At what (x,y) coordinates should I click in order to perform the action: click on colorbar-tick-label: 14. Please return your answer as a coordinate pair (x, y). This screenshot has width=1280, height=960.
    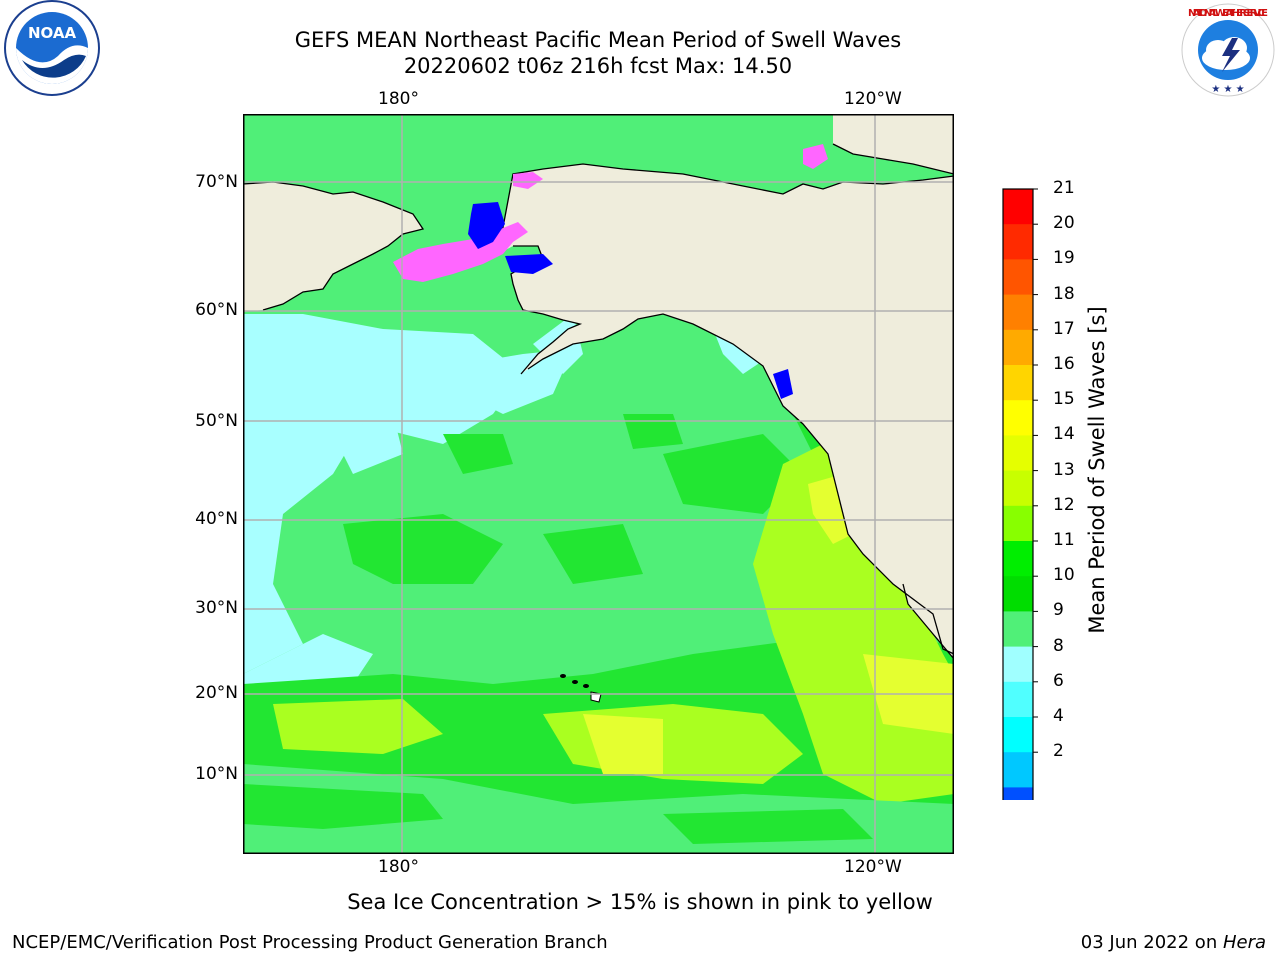
    Looking at the image, I should click on (1064, 434).